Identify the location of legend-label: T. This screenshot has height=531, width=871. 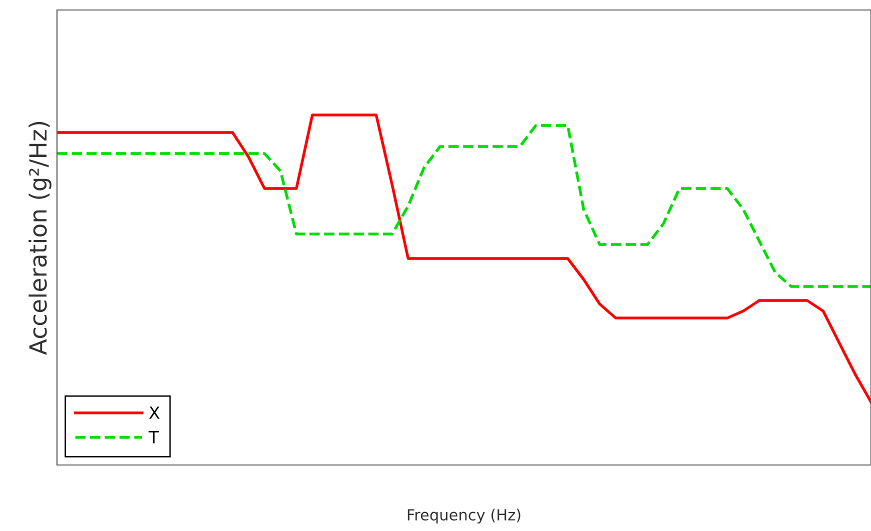
(153, 437).